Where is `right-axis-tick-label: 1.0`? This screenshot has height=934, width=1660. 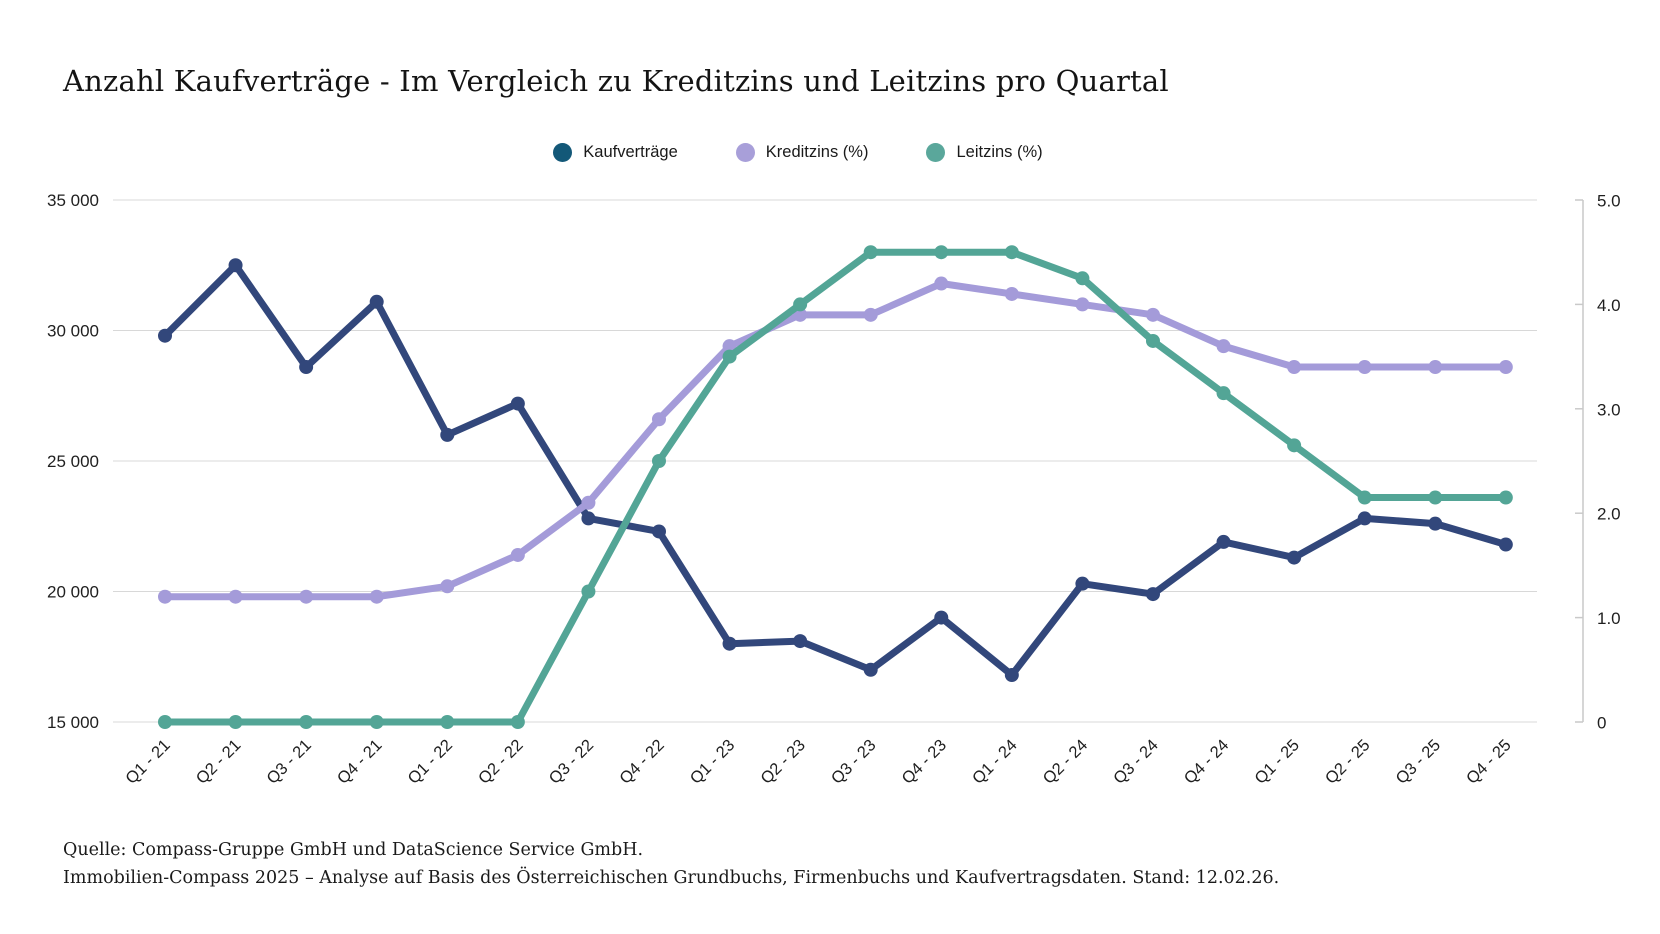
right-axis-tick-label: 1.0 is located at coordinates (1609, 618).